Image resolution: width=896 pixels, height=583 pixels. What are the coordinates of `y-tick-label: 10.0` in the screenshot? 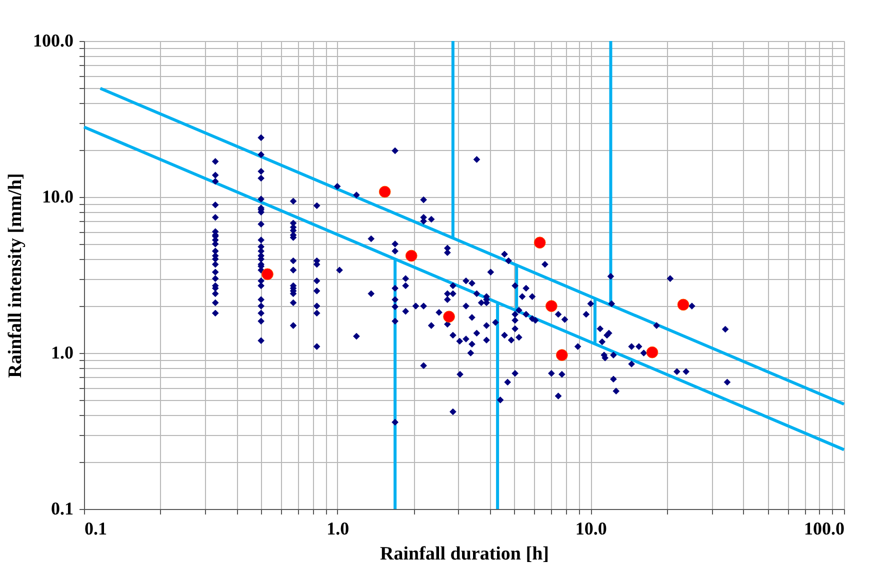 It's located at (58, 196).